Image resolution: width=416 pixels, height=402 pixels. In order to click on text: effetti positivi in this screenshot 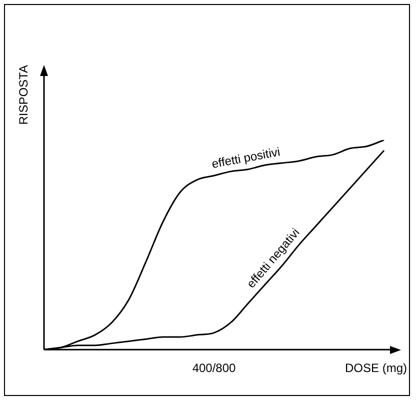, I will do `click(246, 158)`.